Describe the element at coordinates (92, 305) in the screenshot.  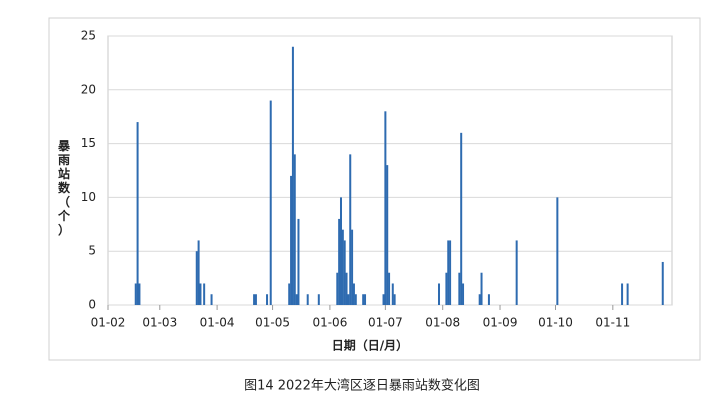
I see `y-tick-label: 0` at that location.